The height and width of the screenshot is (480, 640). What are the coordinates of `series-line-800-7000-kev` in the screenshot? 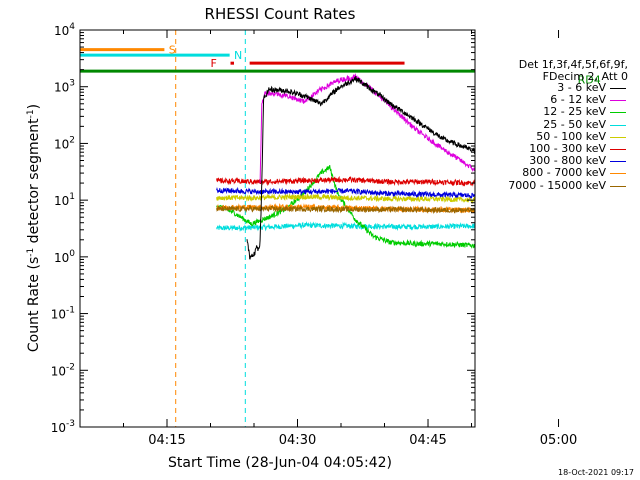 It's located at (345, 208).